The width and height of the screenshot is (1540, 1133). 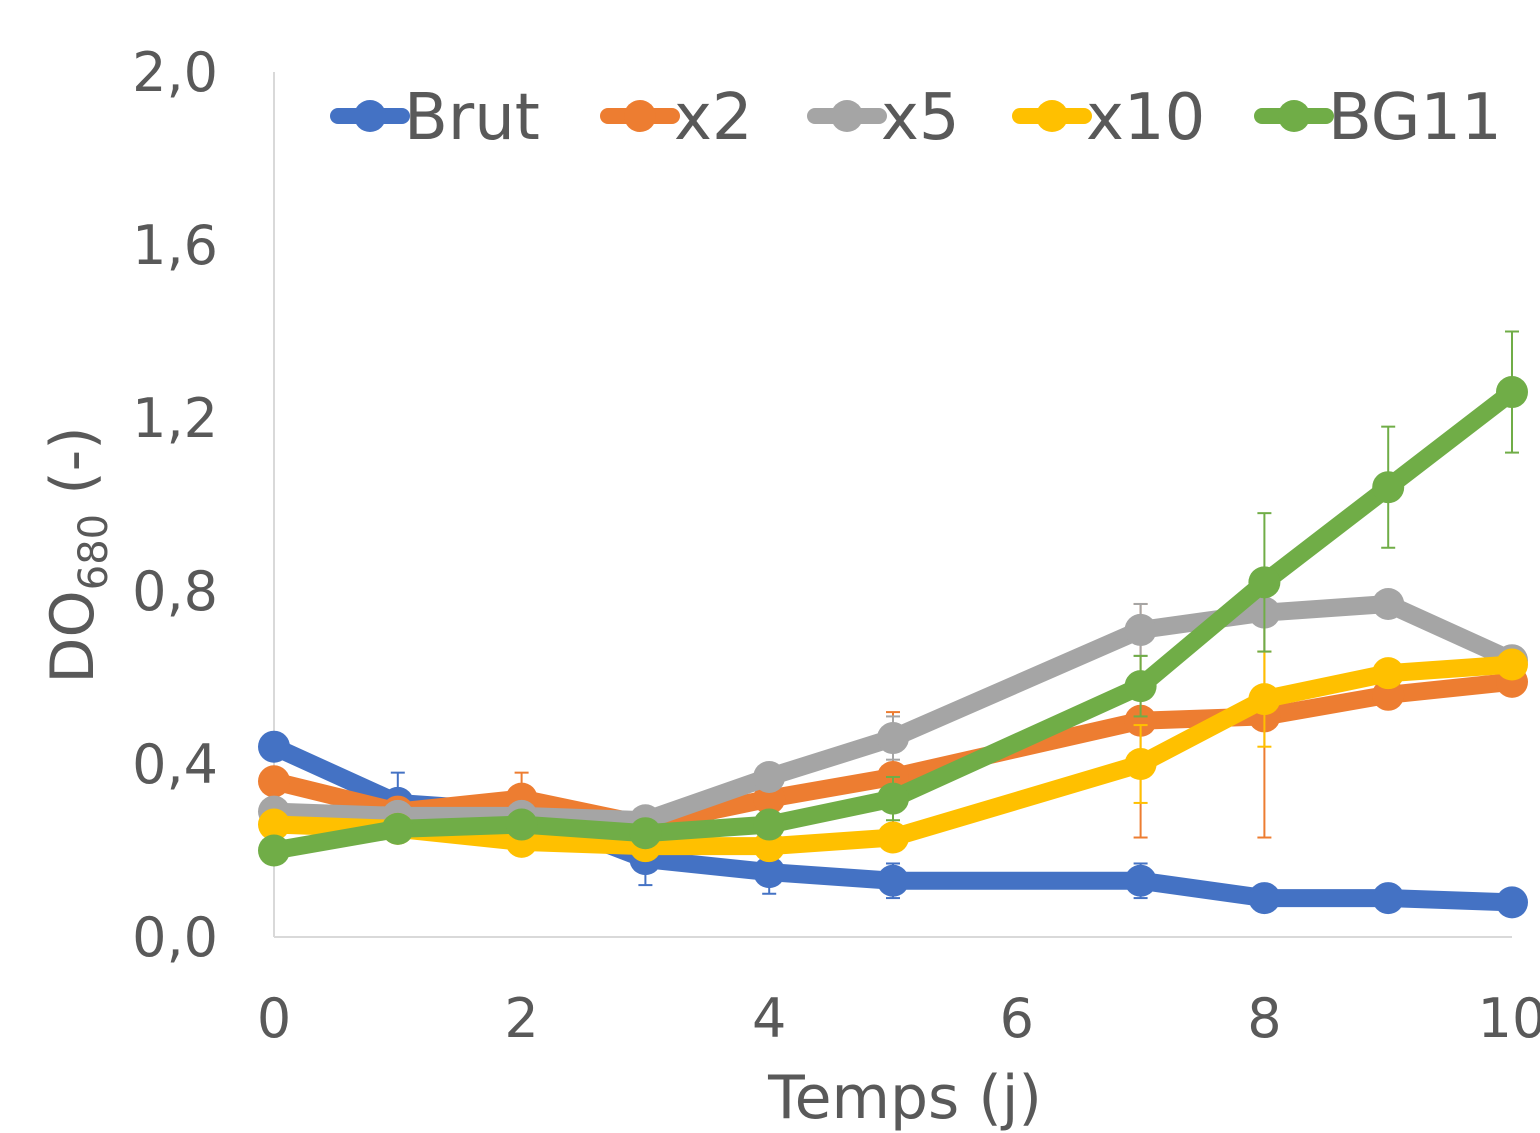 What do you see at coordinates (920, 118) in the screenshot?
I see `legend-label: x5` at bounding box center [920, 118].